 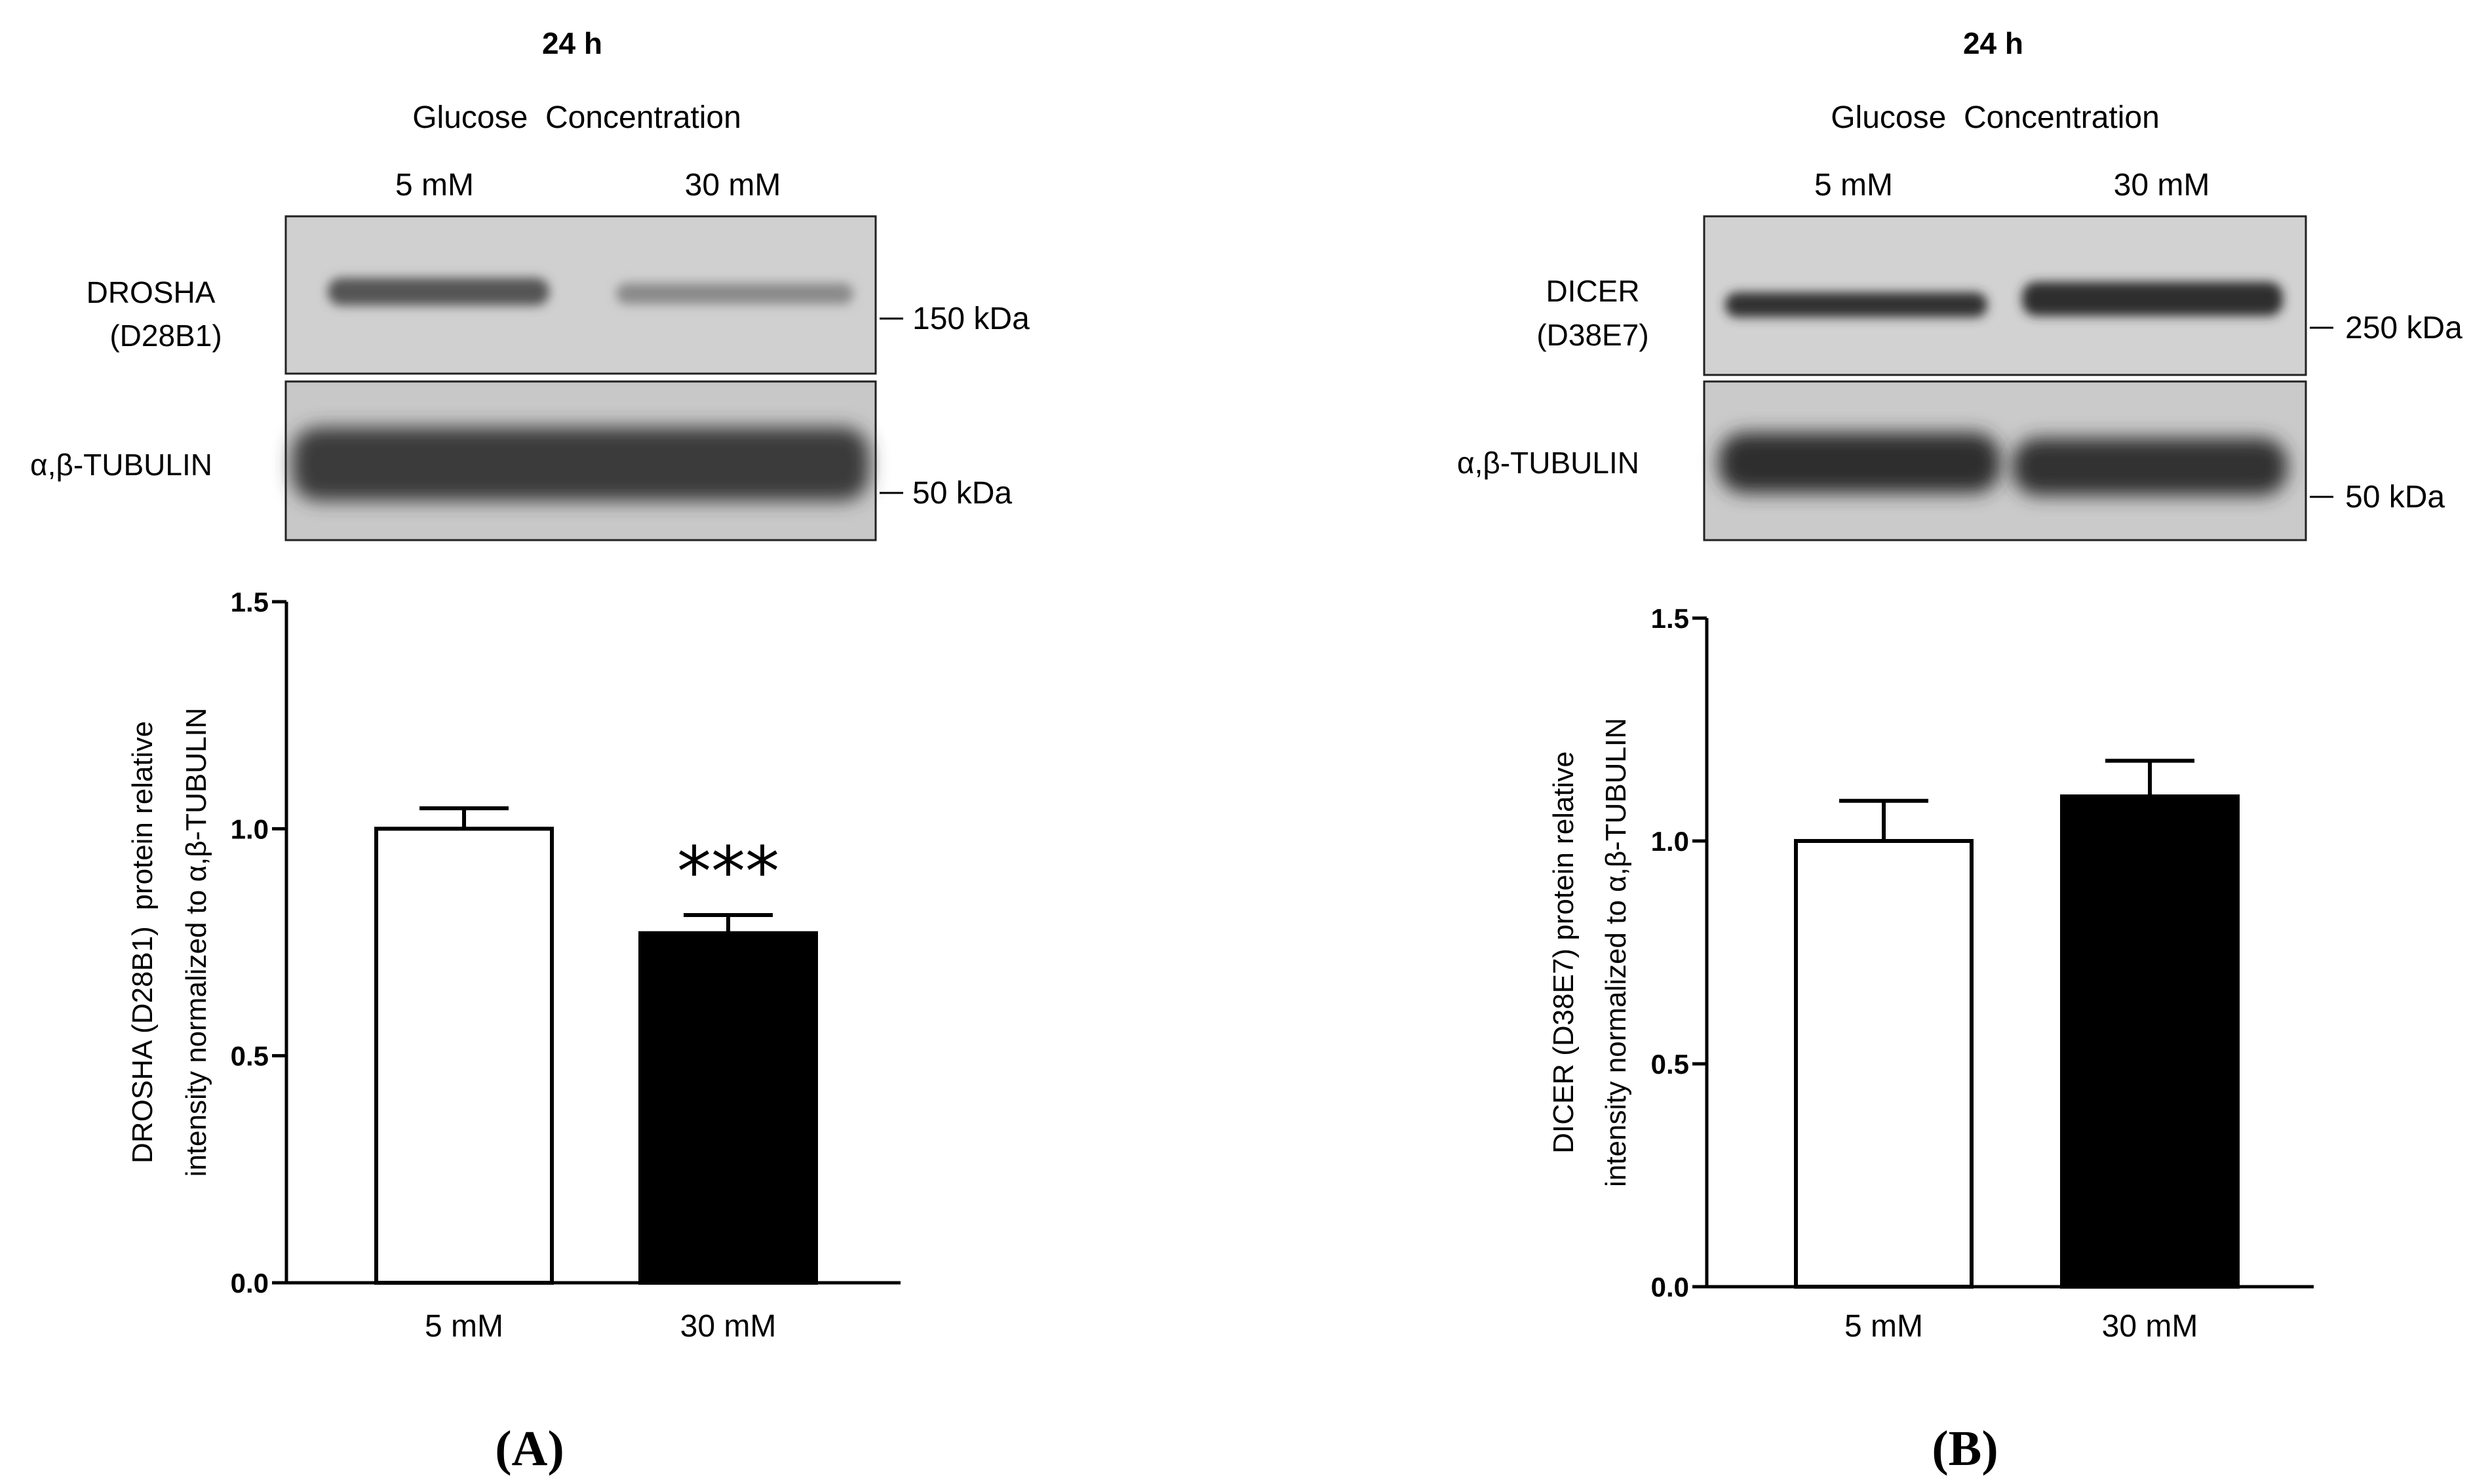 What do you see at coordinates (2162, 185) in the screenshot?
I see `panel-b-lane-label-2: 30 mM` at bounding box center [2162, 185].